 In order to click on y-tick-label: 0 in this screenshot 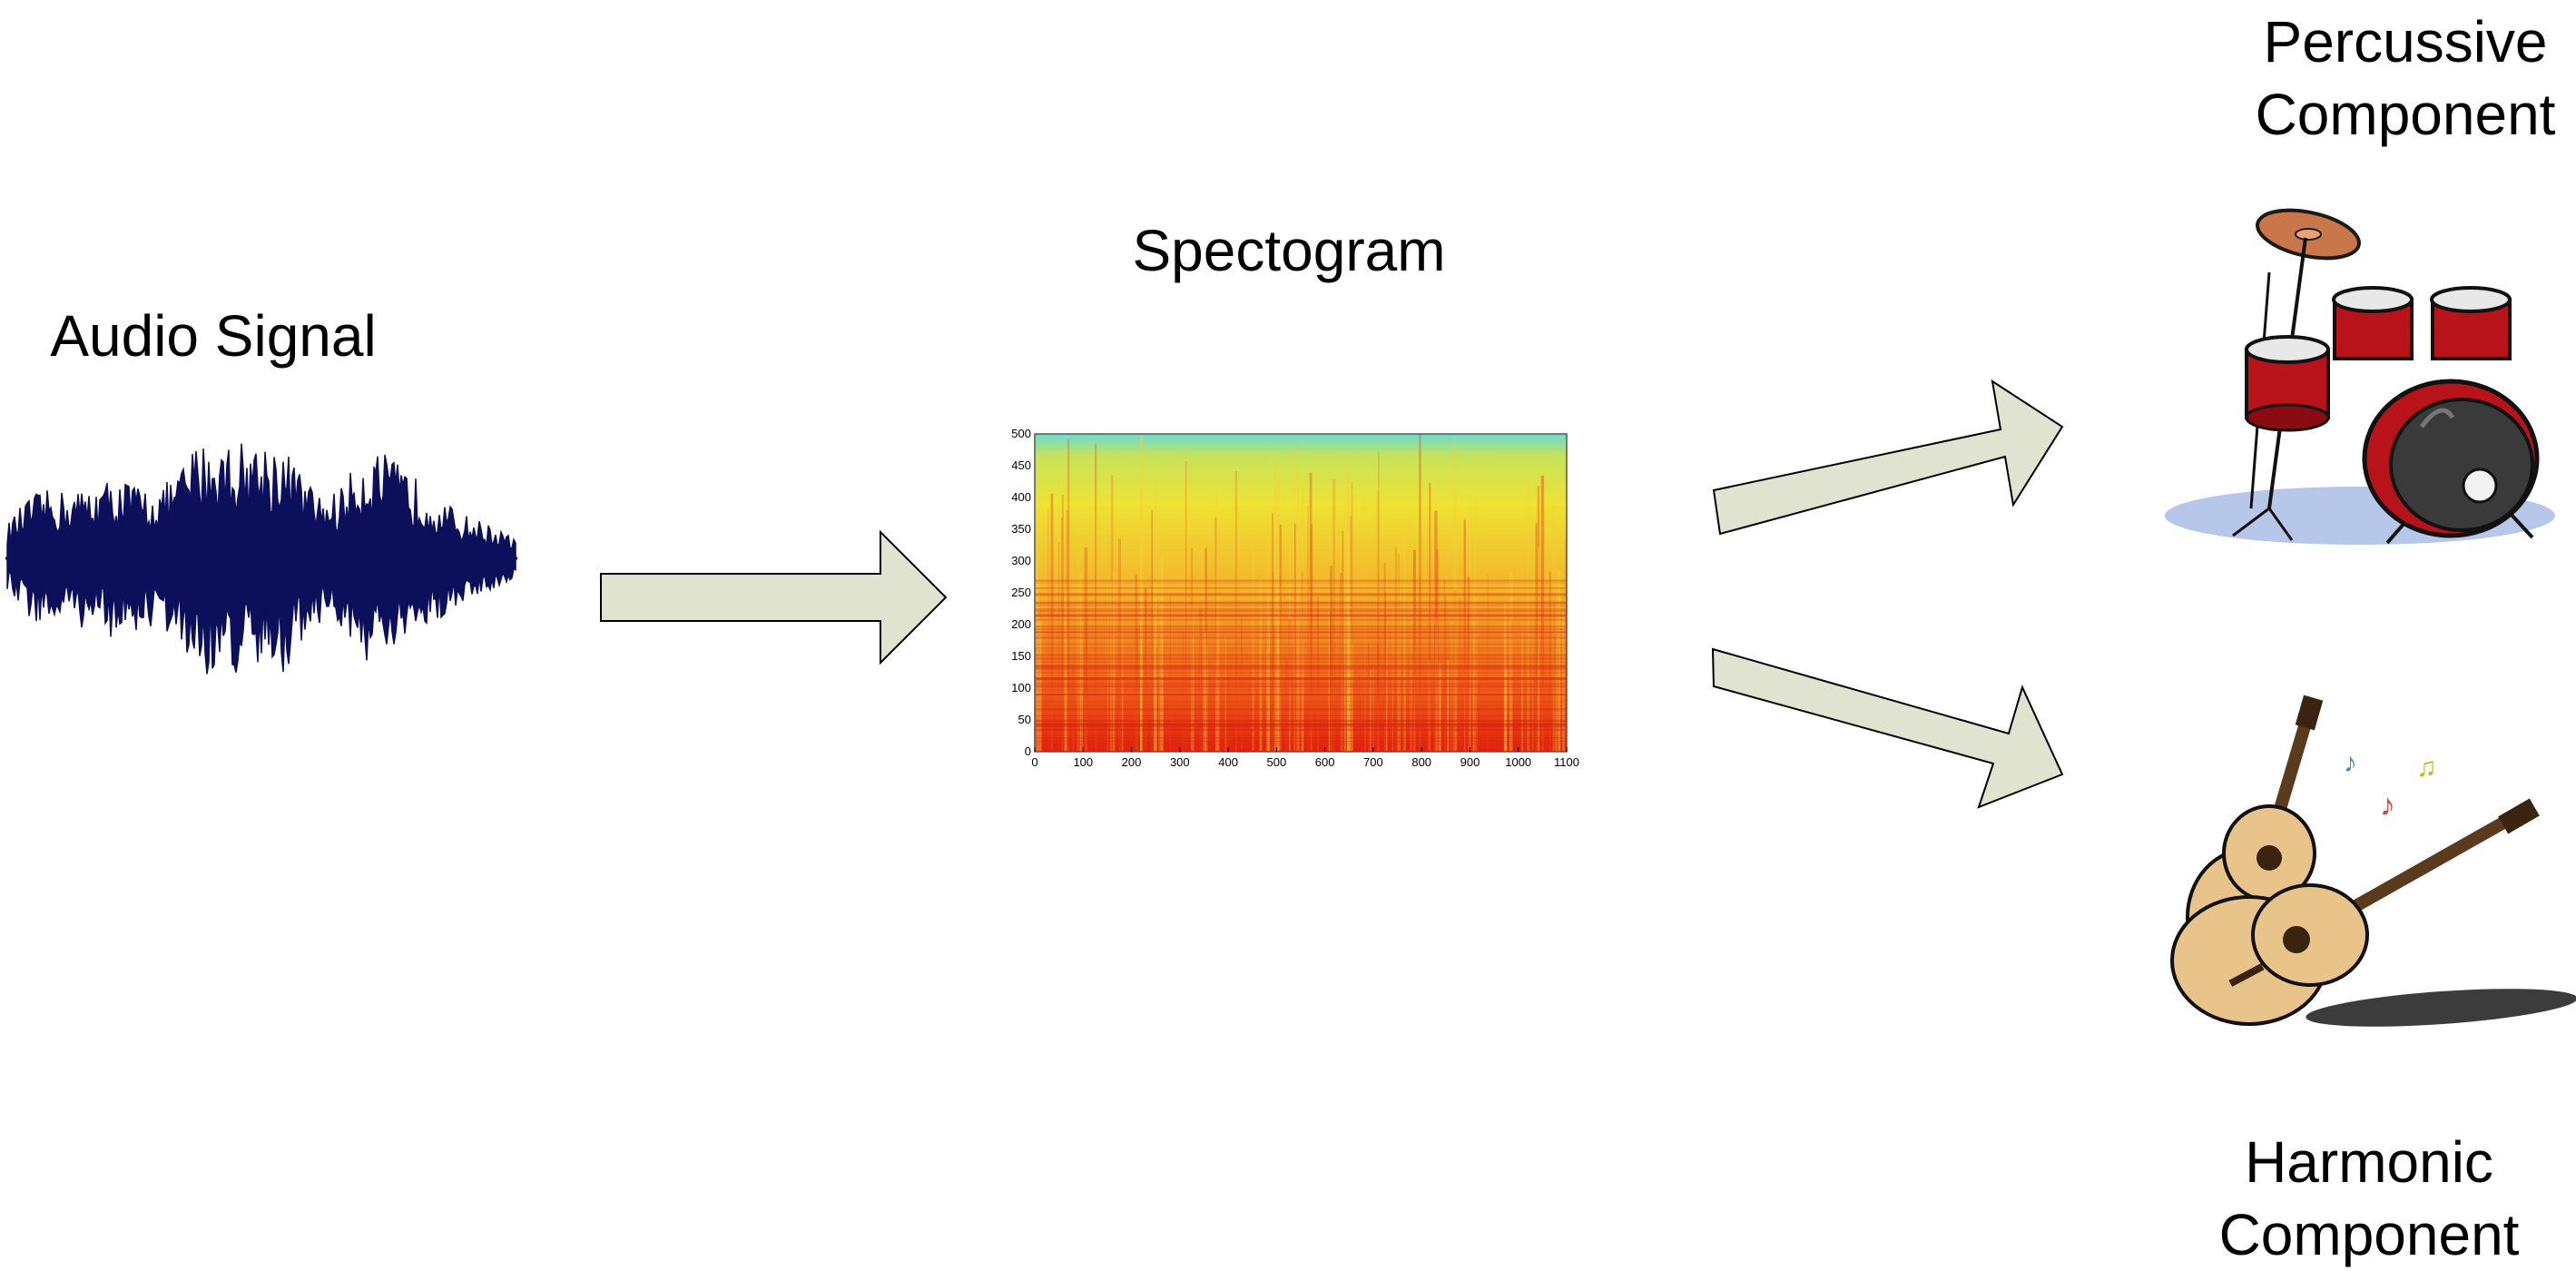, I will do `click(1028, 751)`.